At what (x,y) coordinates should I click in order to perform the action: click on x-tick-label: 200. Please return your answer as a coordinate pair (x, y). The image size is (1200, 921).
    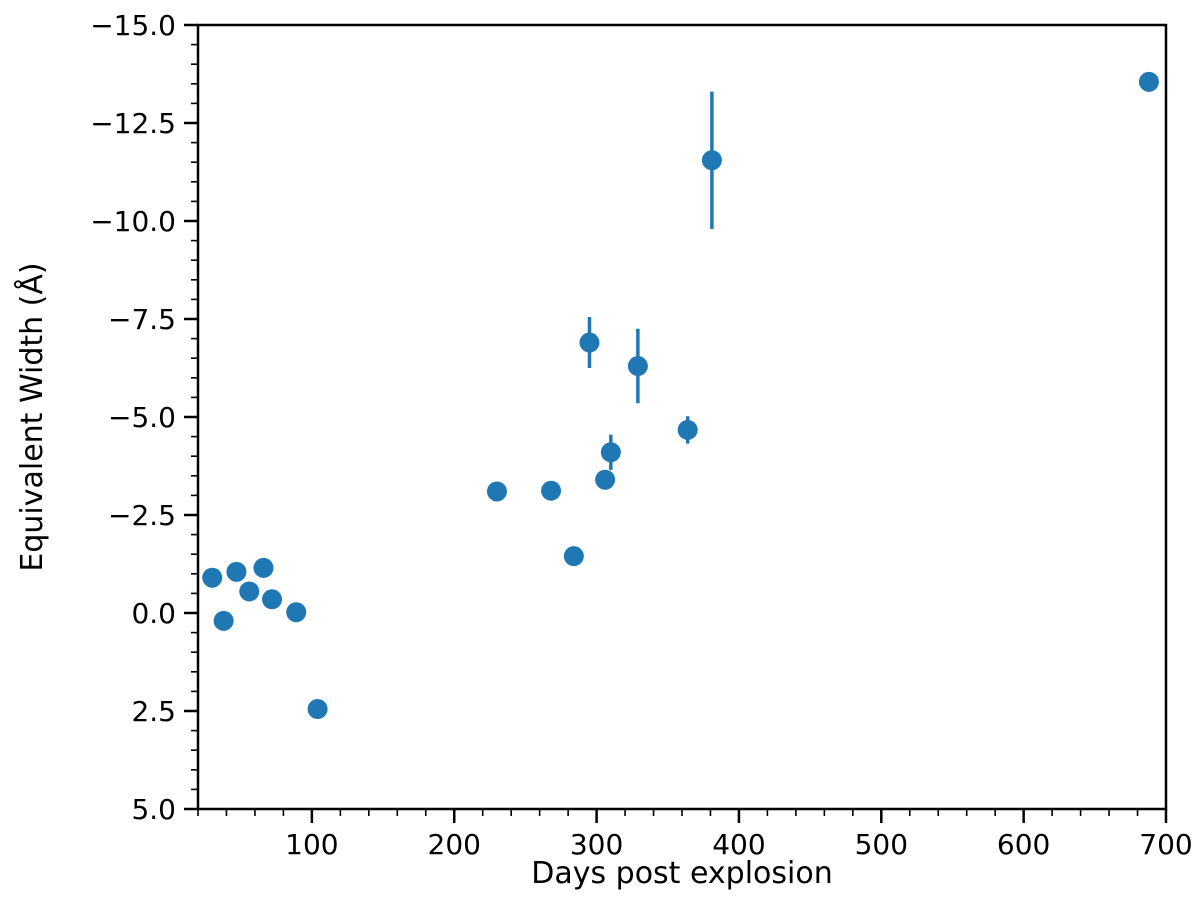
    Looking at the image, I should click on (454, 844).